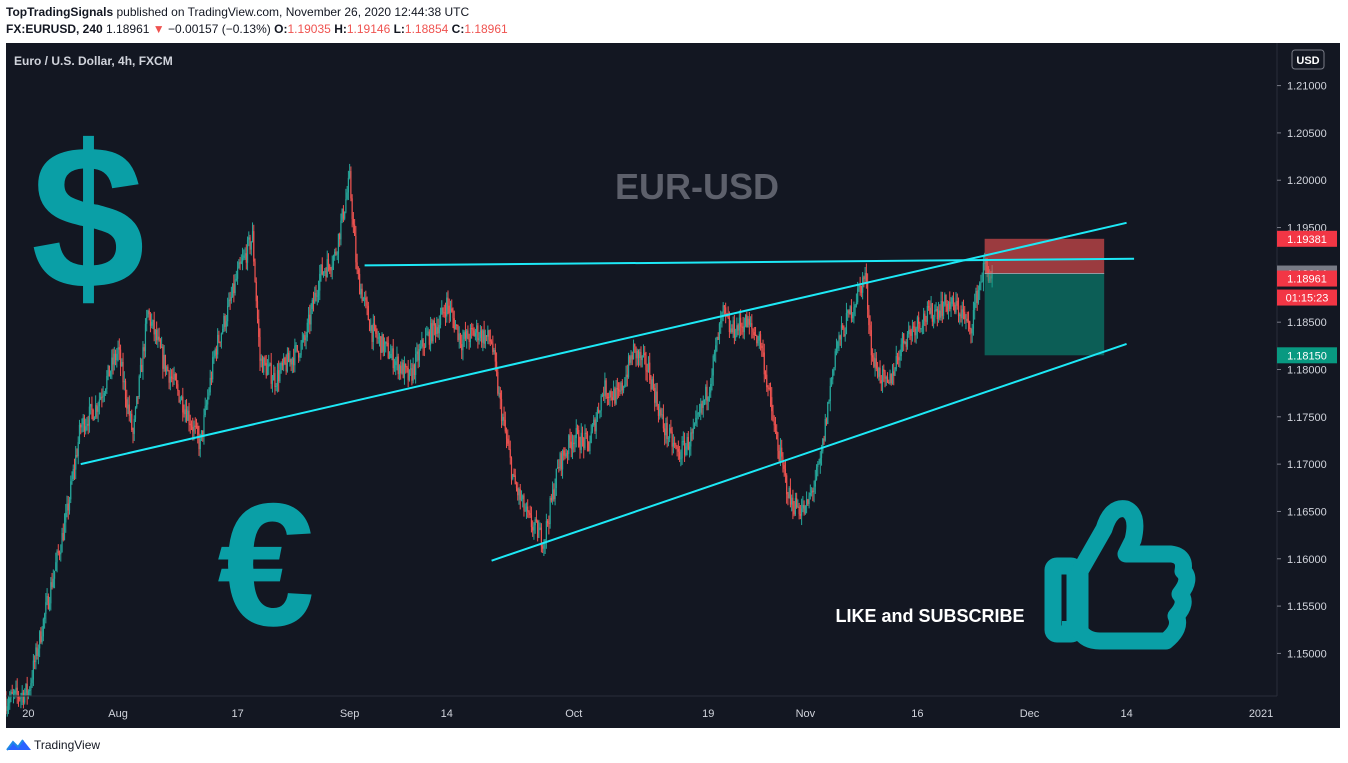 This screenshot has width=1348, height=763. Describe the element at coordinates (1307, 356) in the screenshot. I see `price-tag-label: 1.18150` at that location.